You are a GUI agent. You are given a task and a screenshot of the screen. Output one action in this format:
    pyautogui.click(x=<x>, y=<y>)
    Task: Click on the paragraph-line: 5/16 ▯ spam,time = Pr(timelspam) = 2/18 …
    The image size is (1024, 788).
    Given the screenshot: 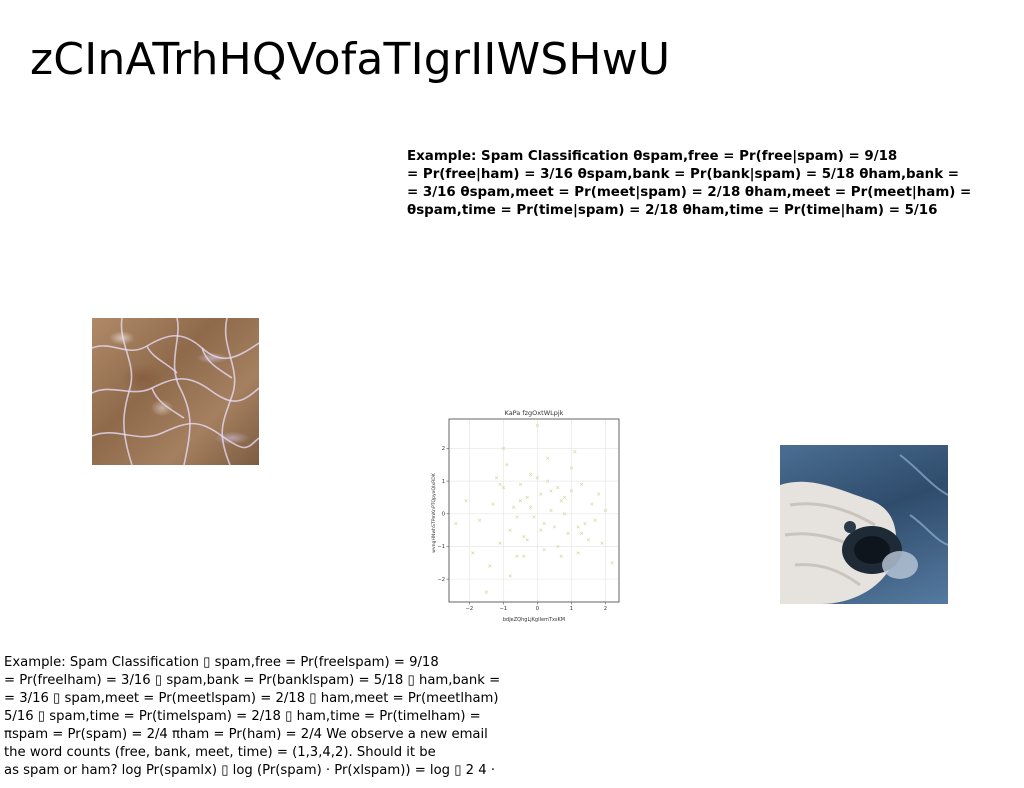 What is the action you would take?
    pyautogui.click(x=242, y=716)
    